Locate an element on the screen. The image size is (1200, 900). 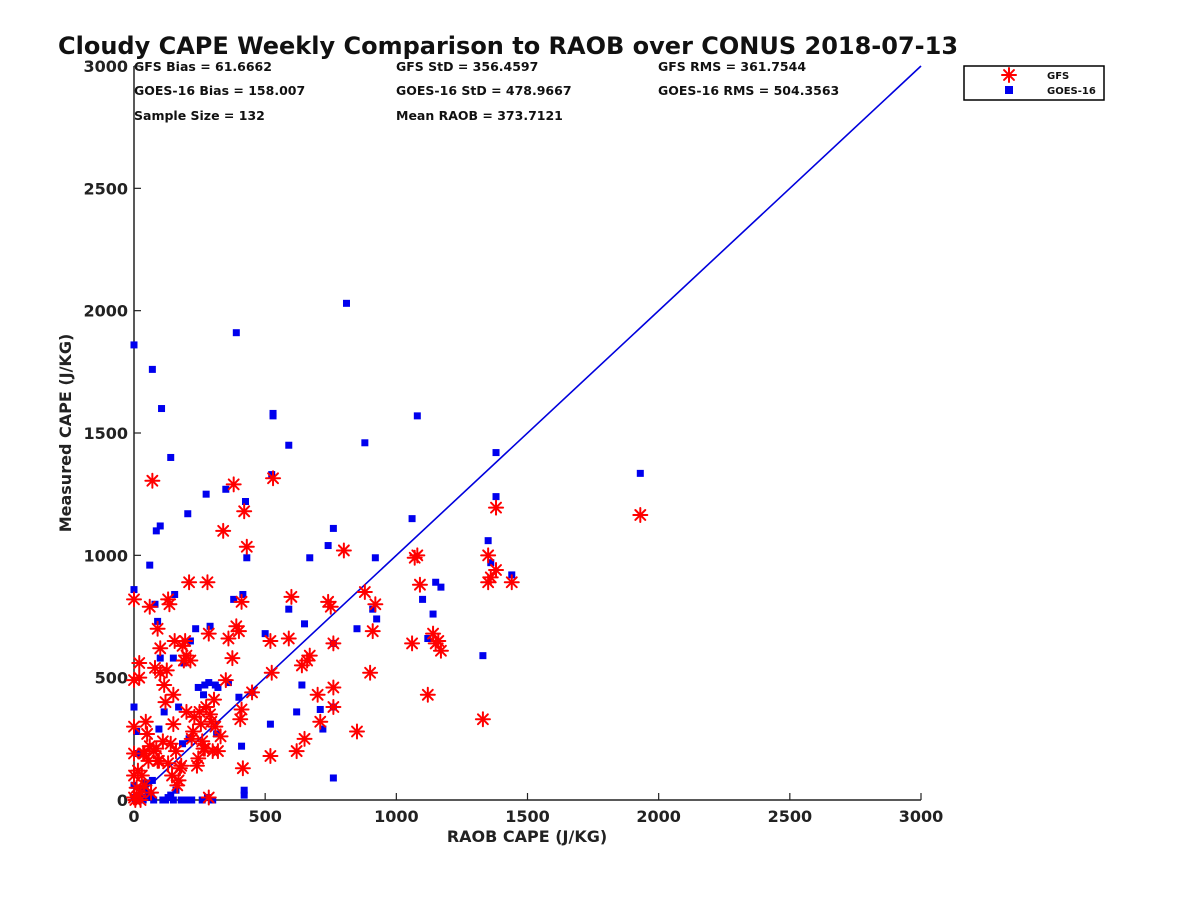
x-tick-label: 2000 is located at coordinates (658, 816).